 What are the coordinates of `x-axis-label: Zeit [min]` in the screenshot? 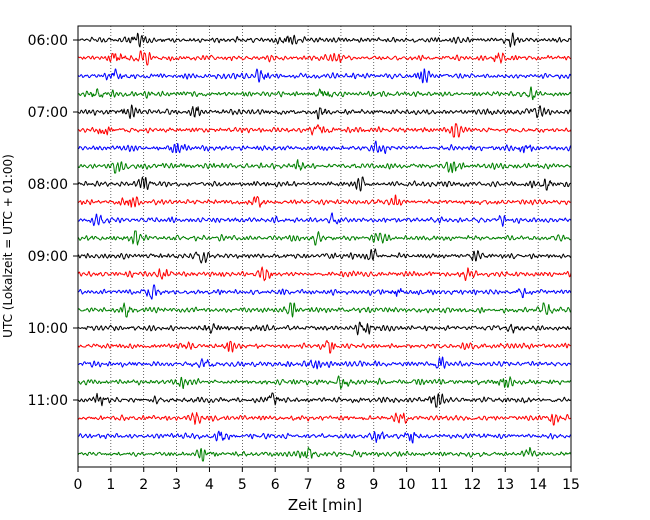 It's located at (325, 505).